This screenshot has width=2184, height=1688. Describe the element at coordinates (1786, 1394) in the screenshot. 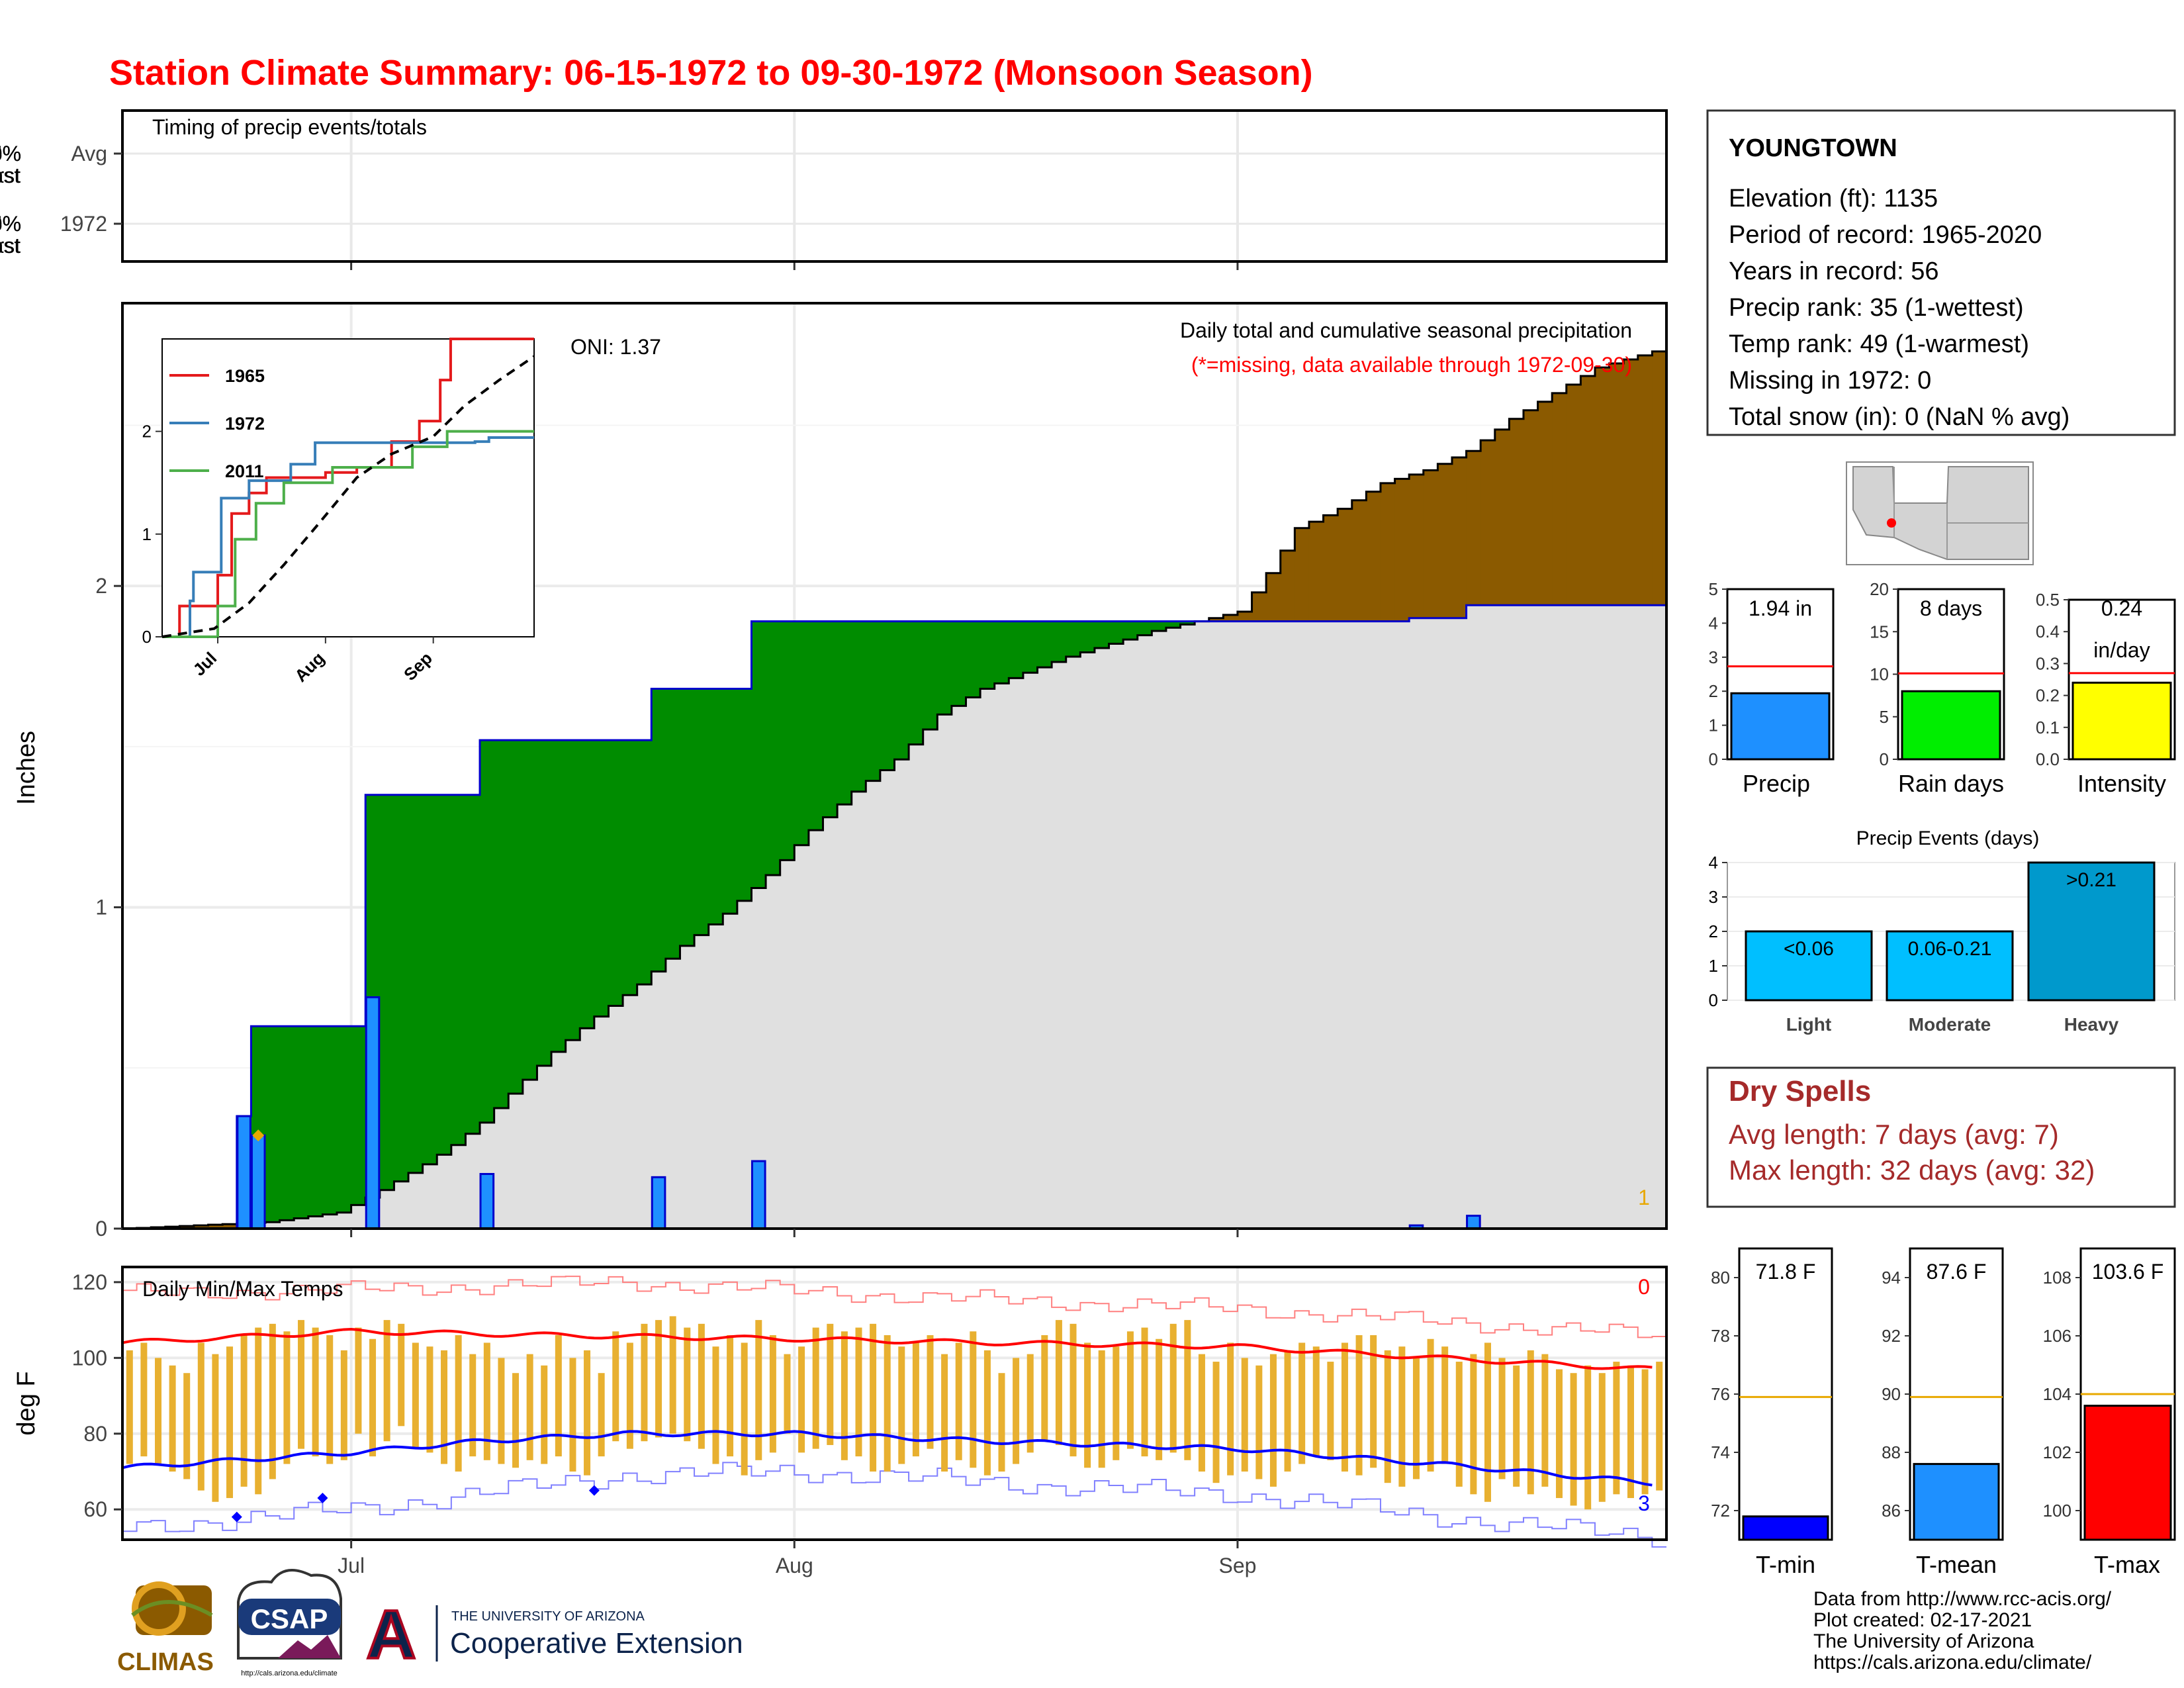

I see `temp-summary-tmin-frame` at that location.